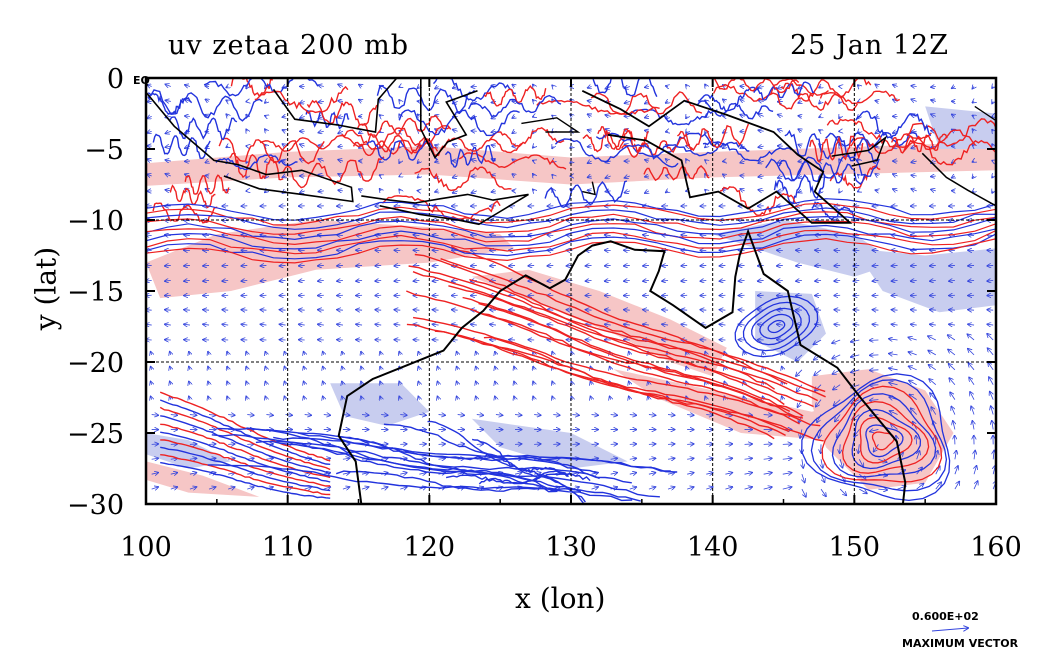 The width and height of the screenshot is (1056, 653). What do you see at coordinates (146, 547) in the screenshot?
I see `x-tick-label: 100` at bounding box center [146, 547].